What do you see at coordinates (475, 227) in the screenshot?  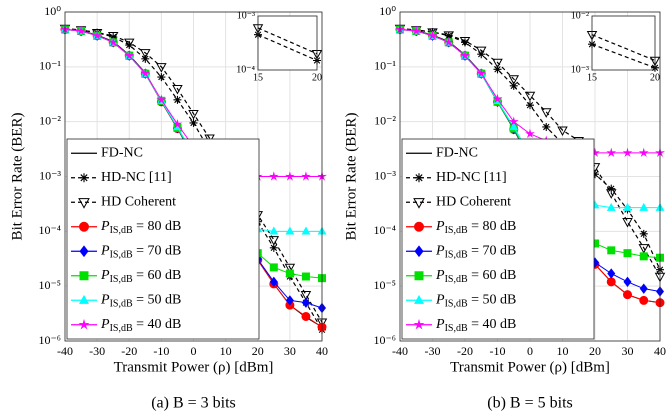 I see `legend-label: PIS,dB = 80 dB` at bounding box center [475, 227].